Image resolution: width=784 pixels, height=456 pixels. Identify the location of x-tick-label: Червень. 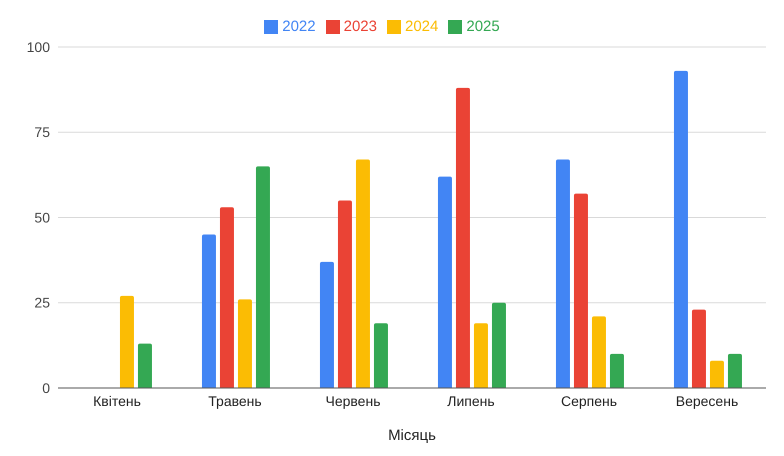
(353, 400).